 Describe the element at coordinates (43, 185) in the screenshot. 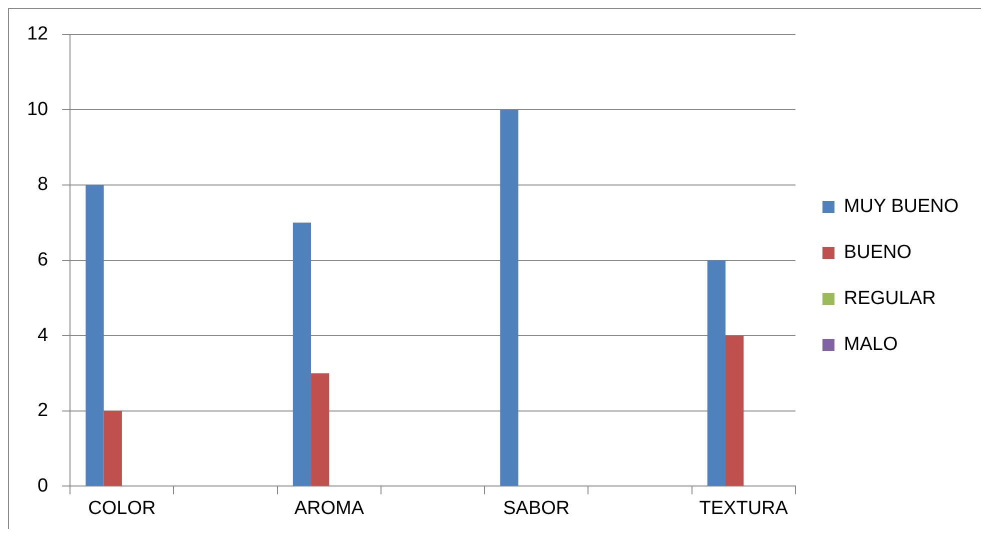

I see `y-tick-label: 8` at that location.